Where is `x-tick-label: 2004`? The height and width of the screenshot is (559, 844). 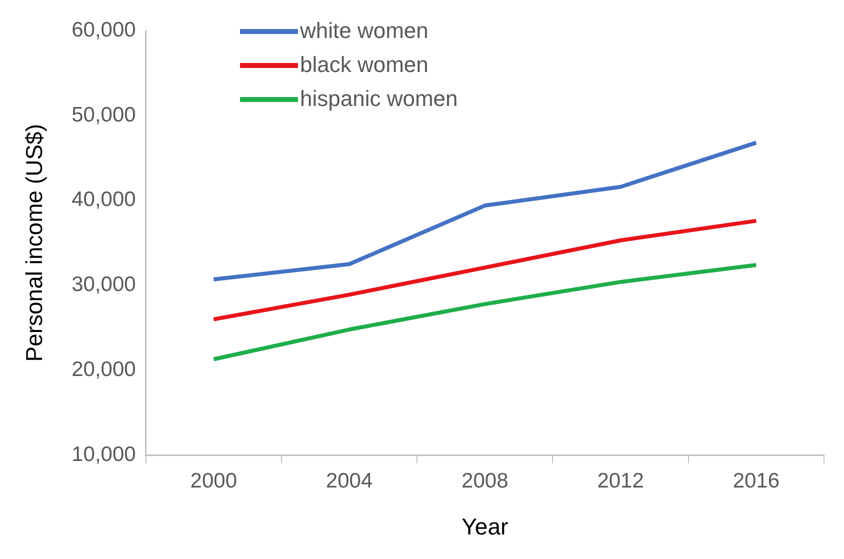 x-tick-label: 2004 is located at coordinates (349, 481).